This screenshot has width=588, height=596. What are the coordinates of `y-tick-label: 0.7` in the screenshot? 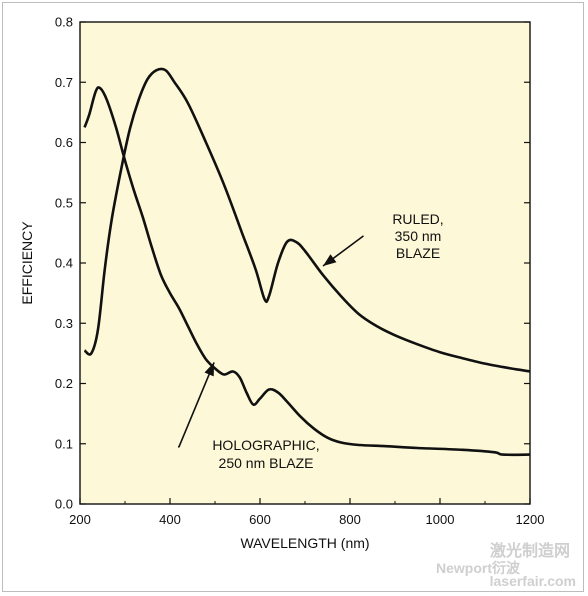 It's located at (64, 82).